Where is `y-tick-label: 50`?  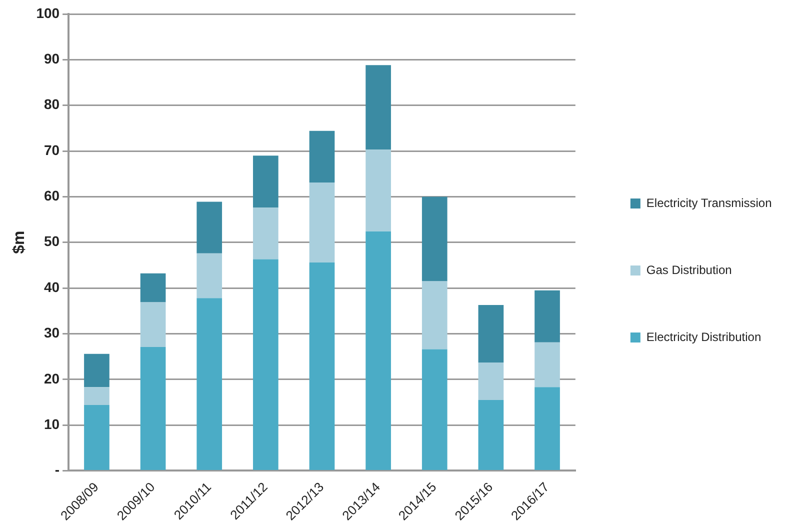 y-tick-label: 50 is located at coordinates (52, 241).